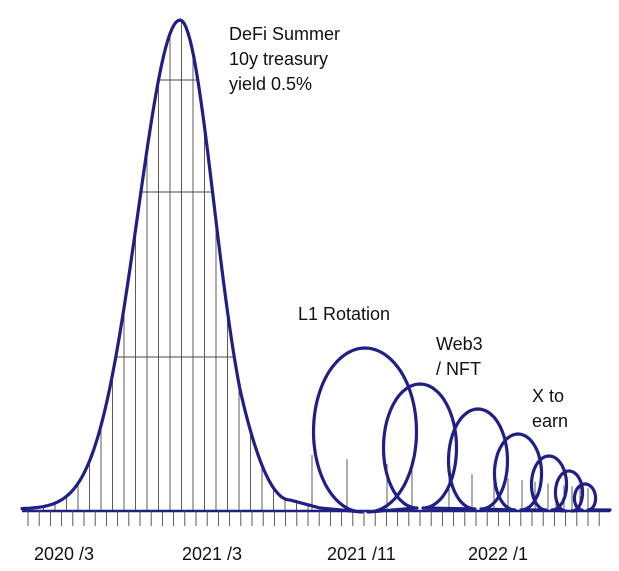 The height and width of the screenshot is (571, 619). Describe the element at coordinates (498, 554) in the screenshot. I see `timeline-label-2022-01: 2022 /1` at that location.